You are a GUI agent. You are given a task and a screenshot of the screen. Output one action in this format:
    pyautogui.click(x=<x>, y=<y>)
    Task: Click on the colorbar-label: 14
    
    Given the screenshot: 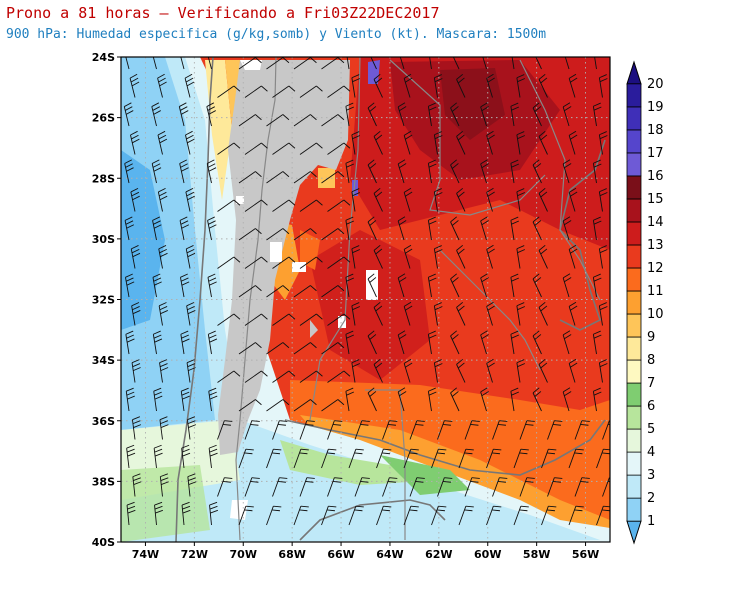 What is the action you would take?
    pyautogui.click(x=655, y=222)
    